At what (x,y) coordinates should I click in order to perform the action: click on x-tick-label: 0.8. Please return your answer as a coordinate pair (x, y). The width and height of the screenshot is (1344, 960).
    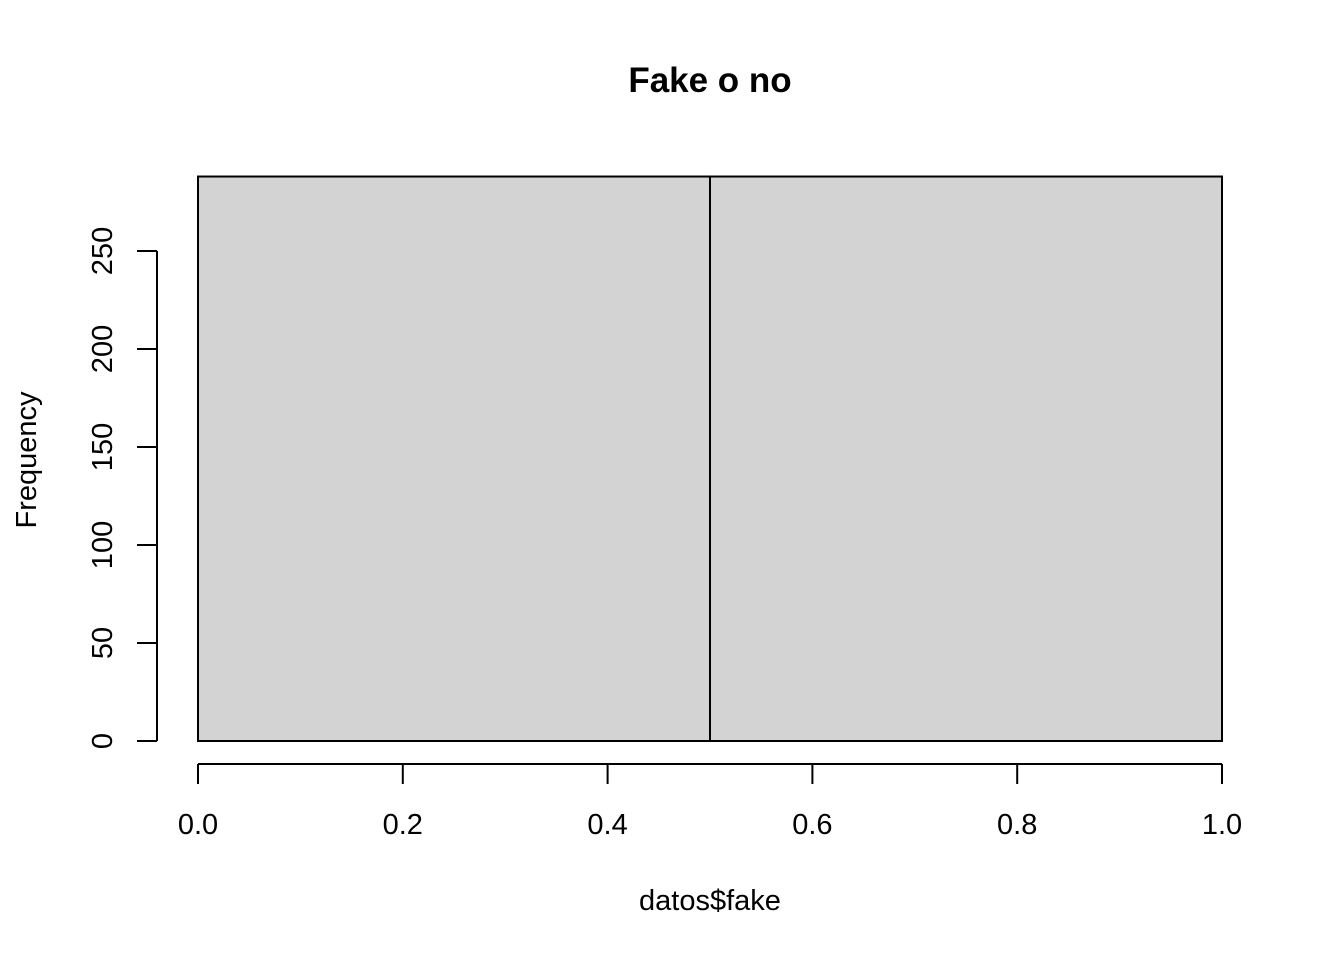
    Looking at the image, I should click on (1017, 825).